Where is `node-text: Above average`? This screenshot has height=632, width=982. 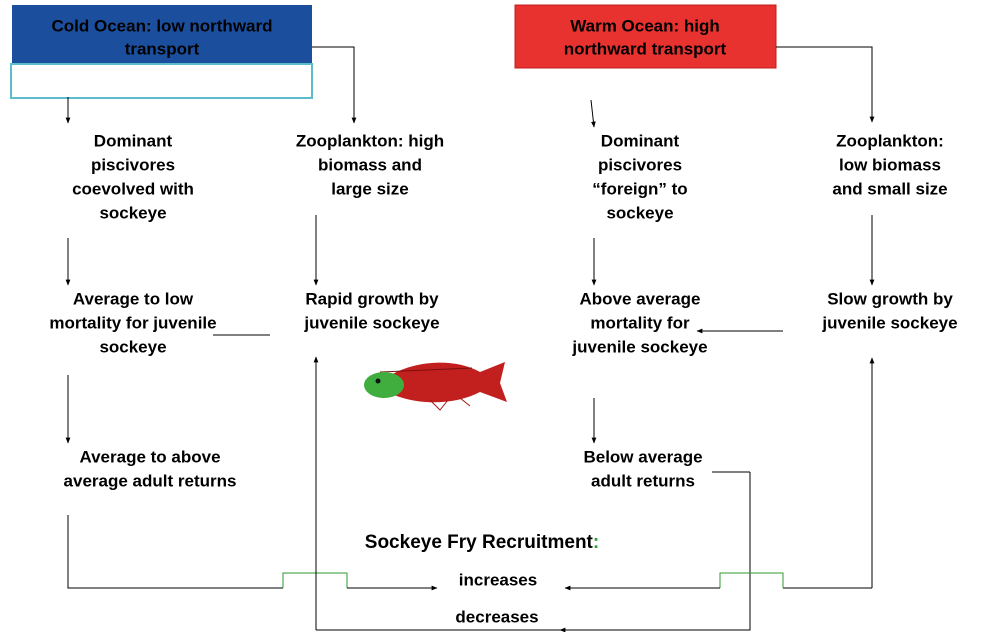 node-text: Above average is located at coordinates (640, 298).